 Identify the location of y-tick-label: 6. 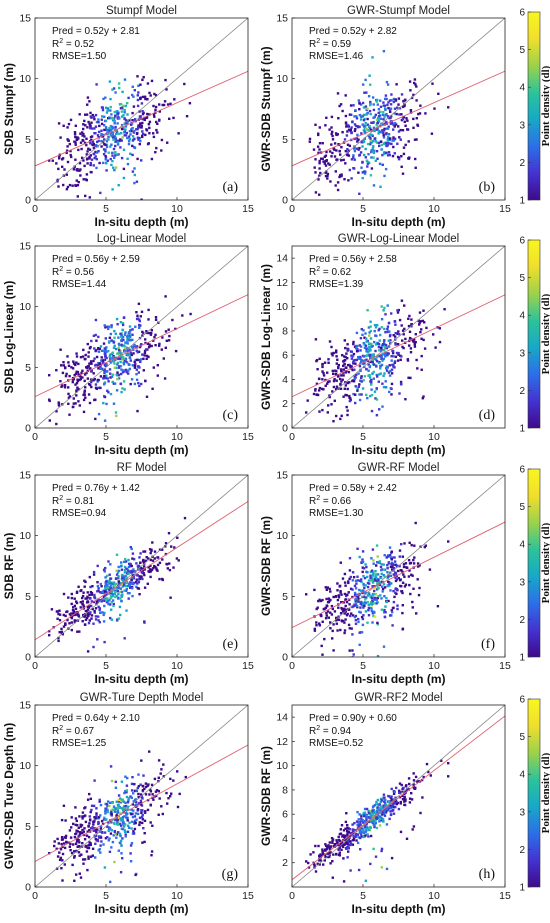
(285, 356).